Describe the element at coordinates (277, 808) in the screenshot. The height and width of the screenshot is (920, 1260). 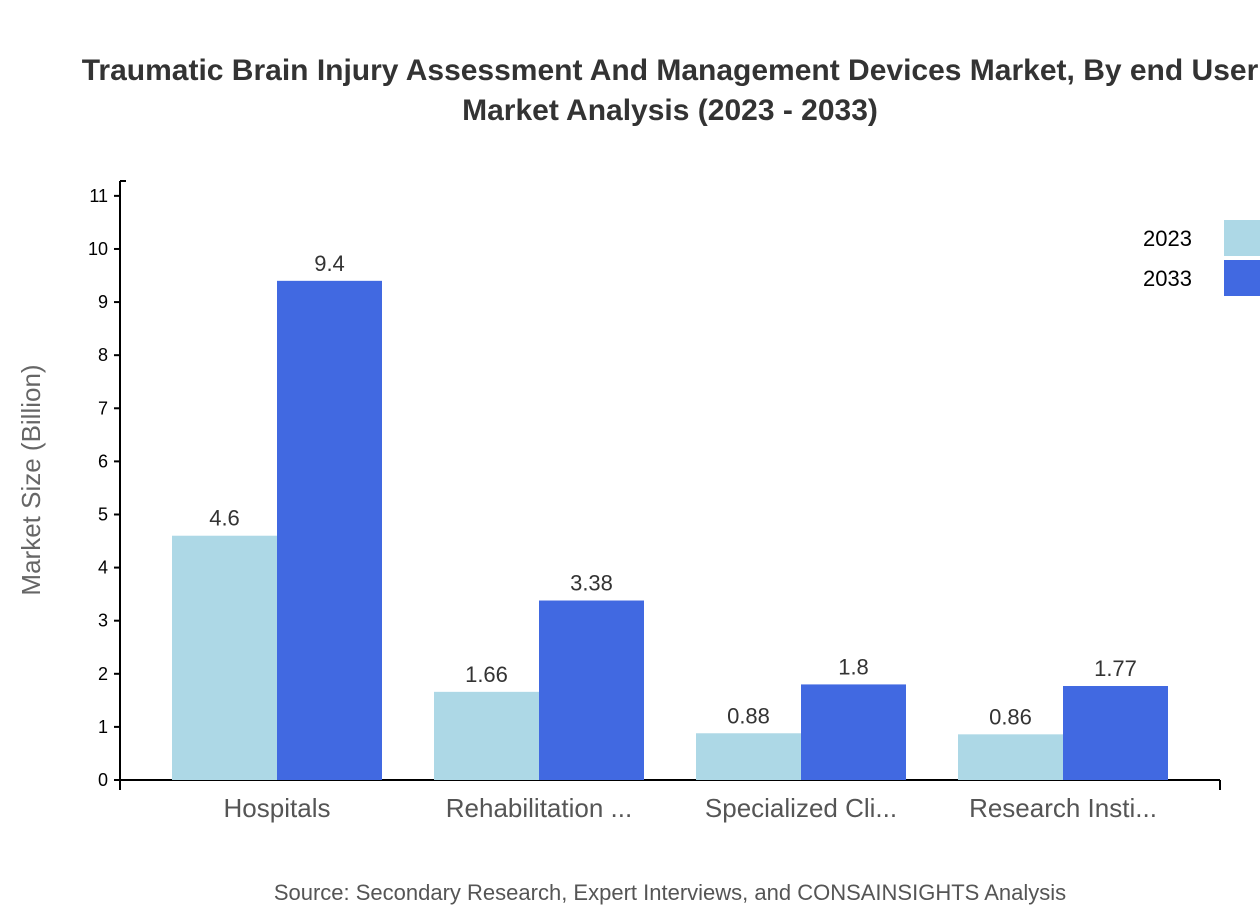
I see `x-tick-label: Hospitals` at that location.